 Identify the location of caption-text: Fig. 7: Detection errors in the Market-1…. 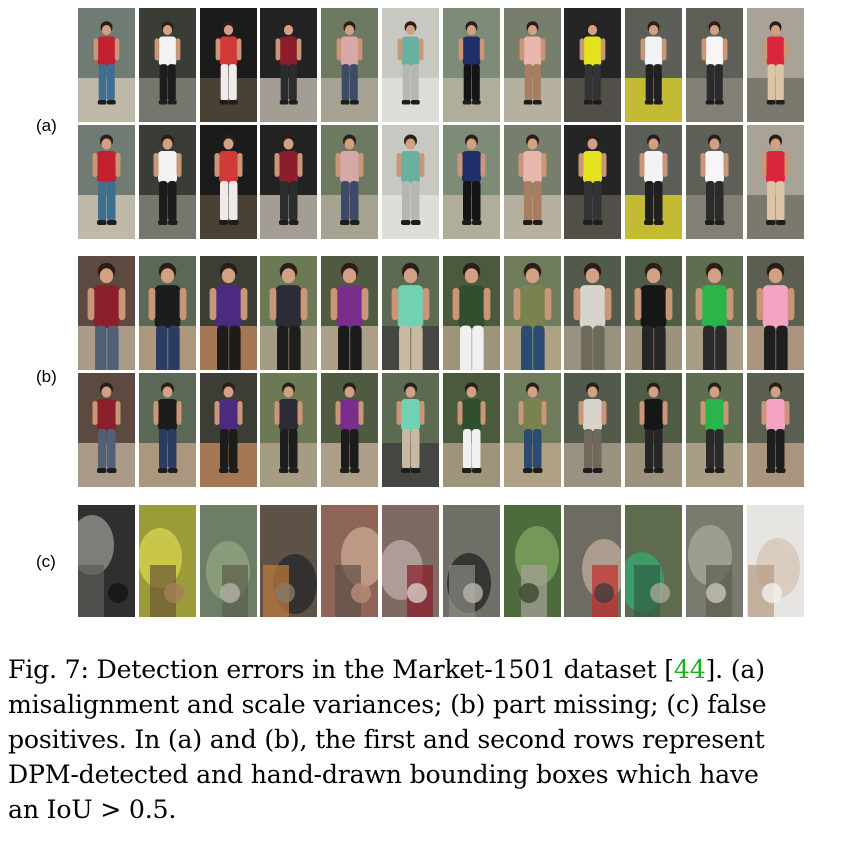
(341, 669).